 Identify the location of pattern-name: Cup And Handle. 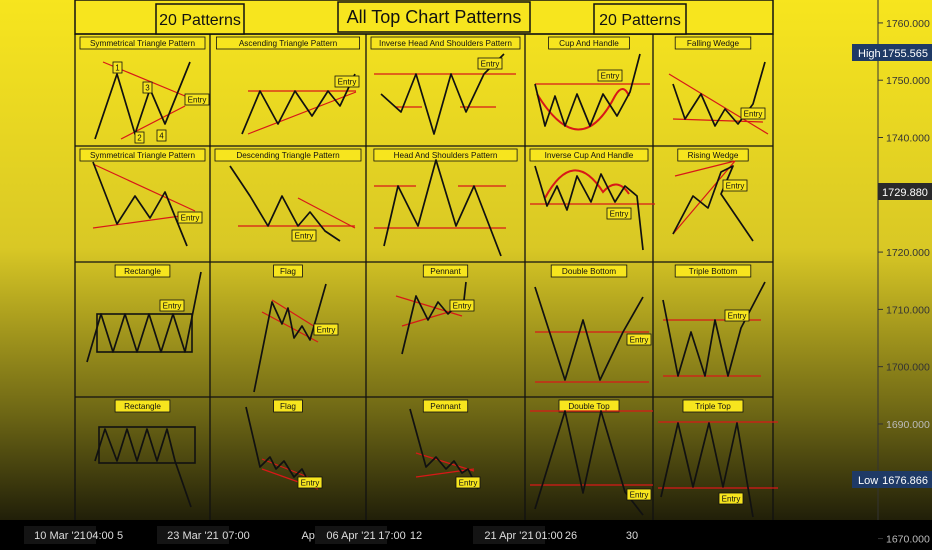
(589, 43).